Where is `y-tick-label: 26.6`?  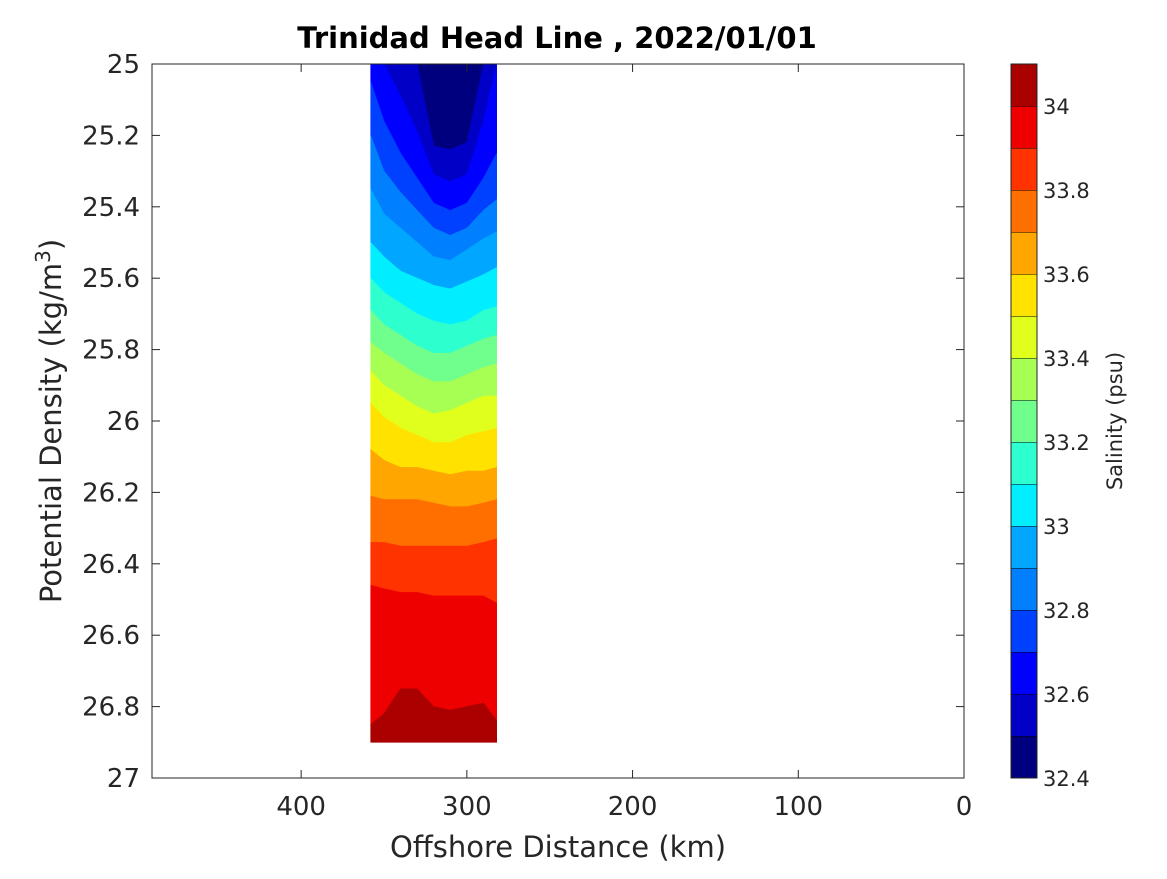 y-tick-label: 26.6 is located at coordinates (111, 636).